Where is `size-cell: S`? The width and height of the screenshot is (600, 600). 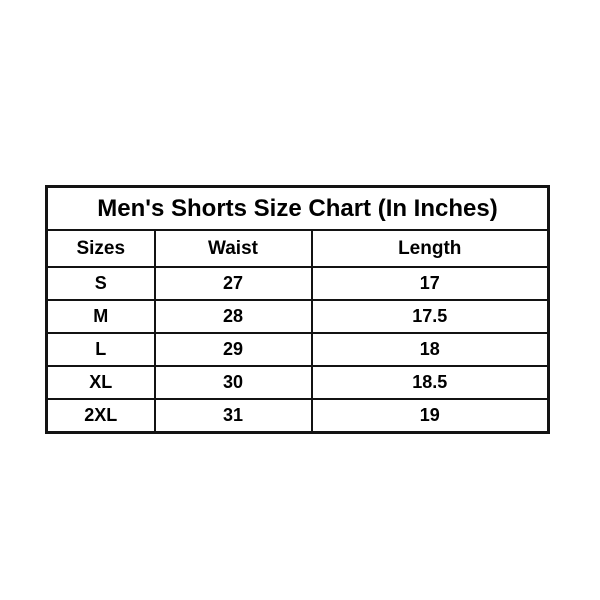
size-cell: S is located at coordinates (100, 283).